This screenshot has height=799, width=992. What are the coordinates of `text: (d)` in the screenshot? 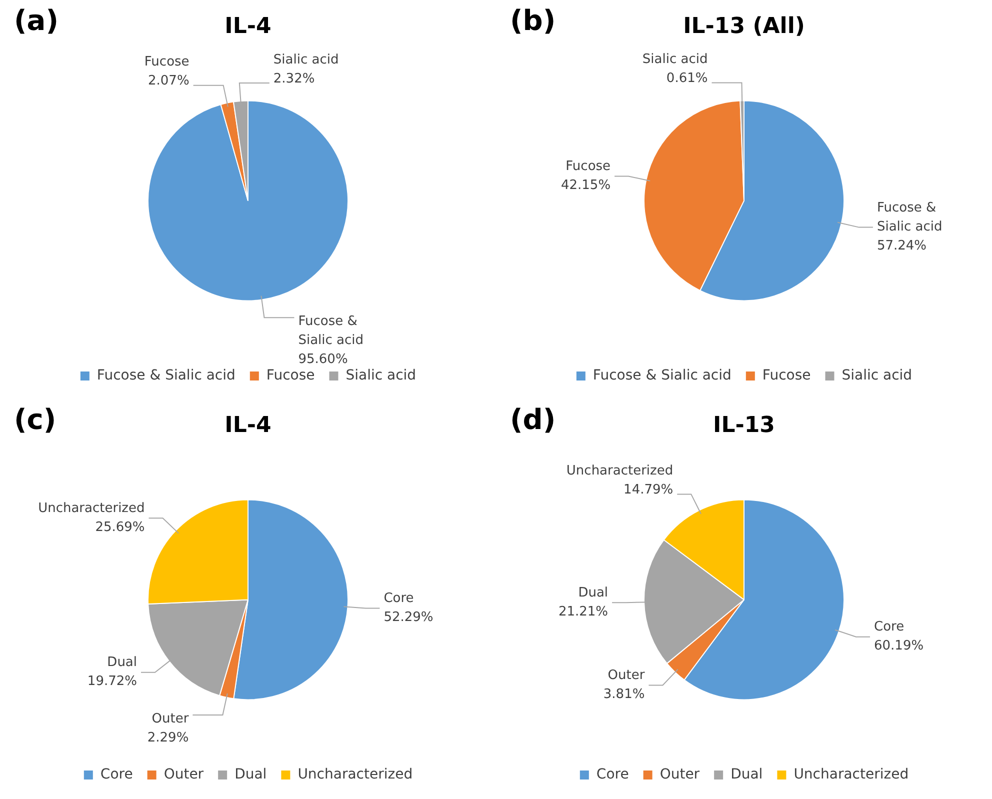 It's located at (533, 419).